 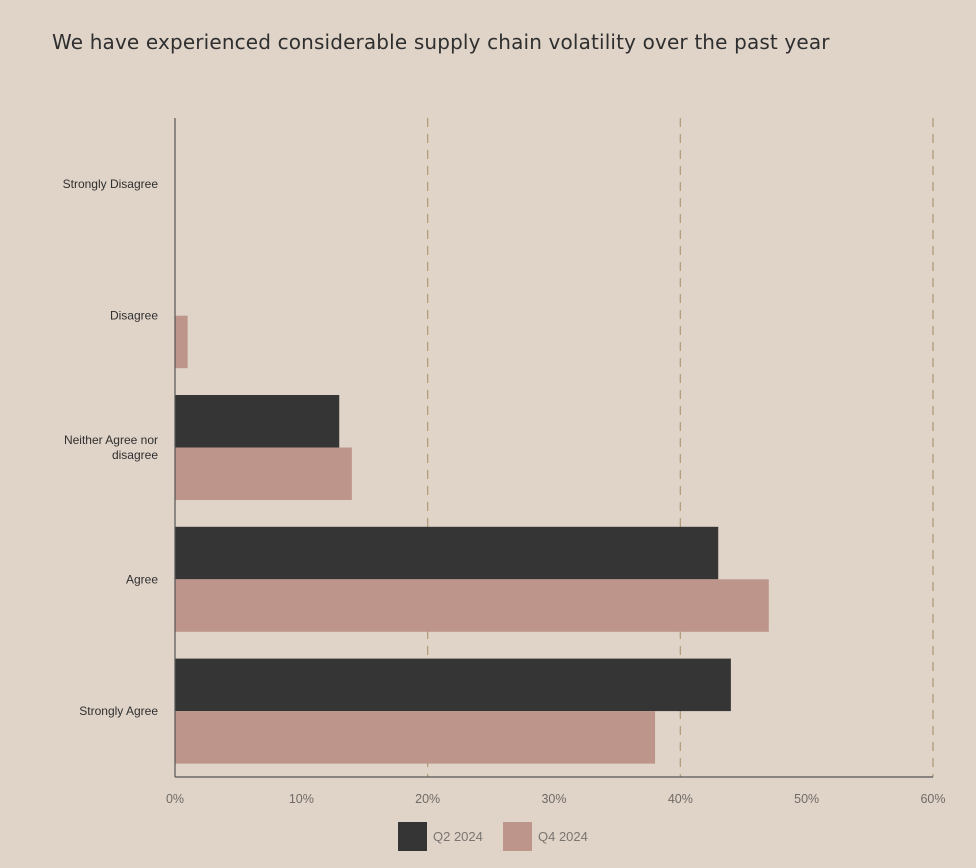 I want to click on category-label-line: Strongly Agree, so click(x=118, y=711).